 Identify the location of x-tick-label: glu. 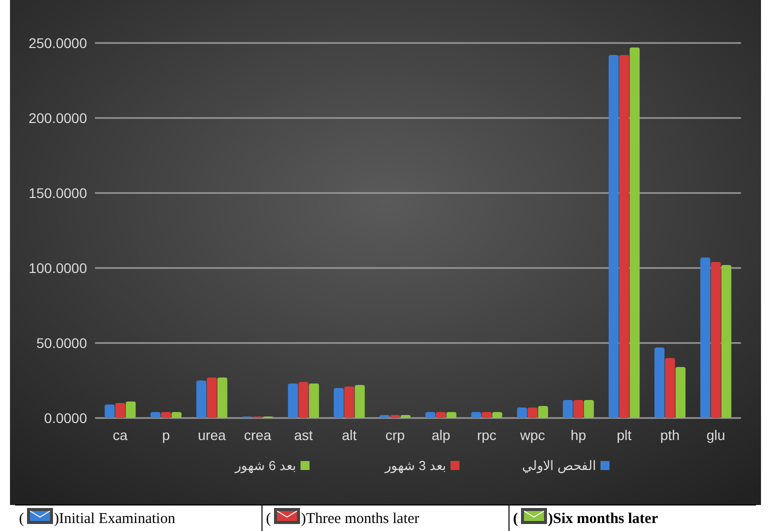
(716, 435).